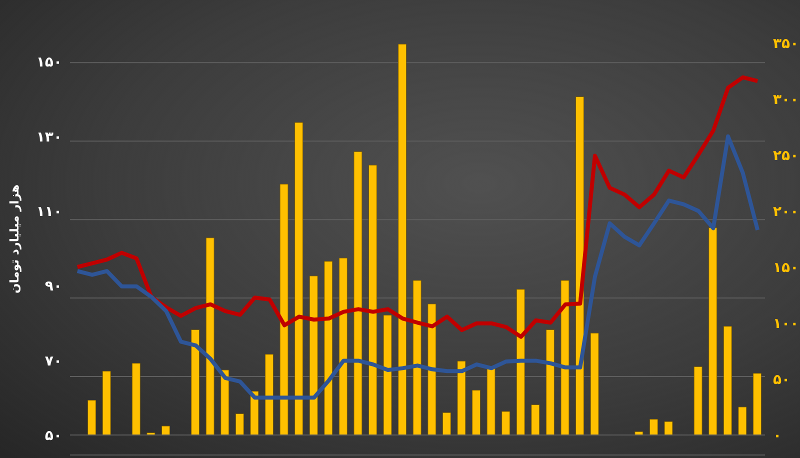 The image size is (800, 458). What do you see at coordinates (49, 212) in the screenshot?
I see `y-tick-label: ۱۱۰` at bounding box center [49, 212].